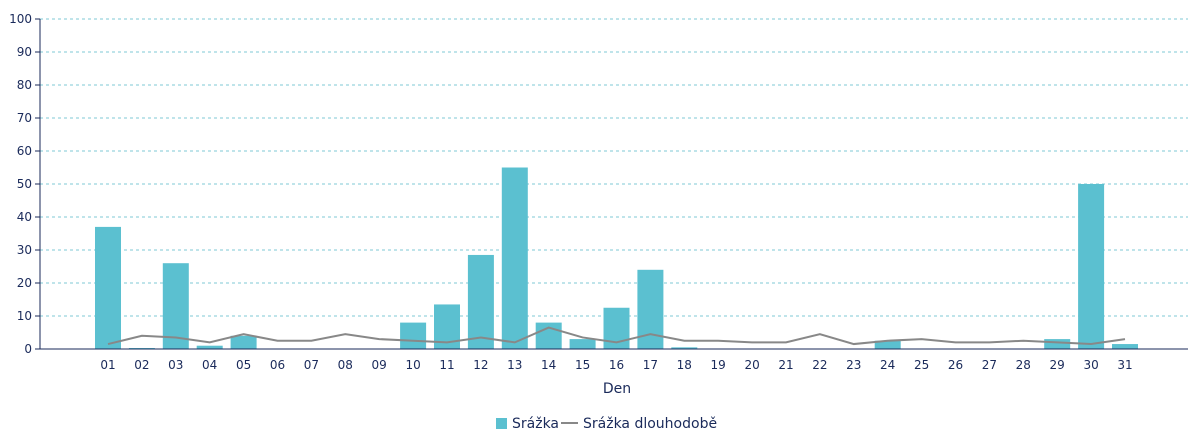 Image resolution: width=1190 pixels, height=430 pixels. I want to click on x-tick-label: 12, so click(480, 365).